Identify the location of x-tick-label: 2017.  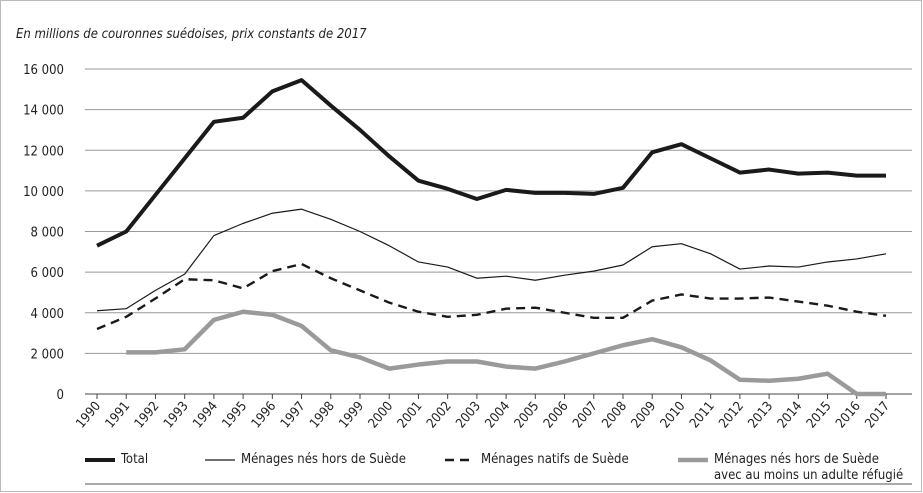
(877, 415).